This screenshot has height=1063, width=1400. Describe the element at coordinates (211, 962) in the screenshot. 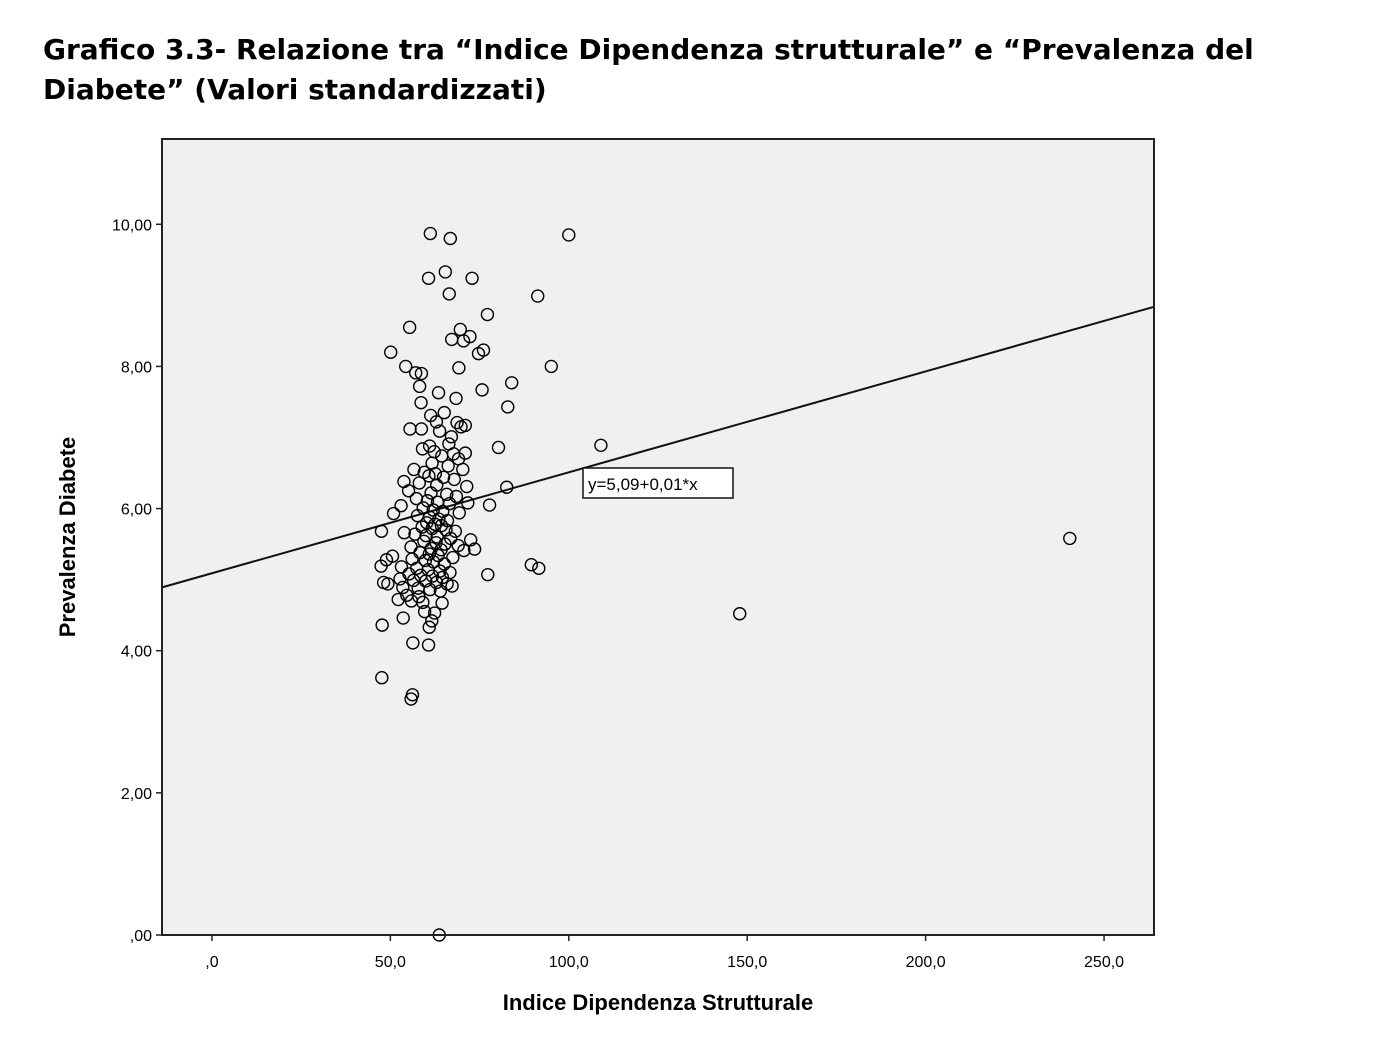

I see `x-tick-label: ,0` at that location.